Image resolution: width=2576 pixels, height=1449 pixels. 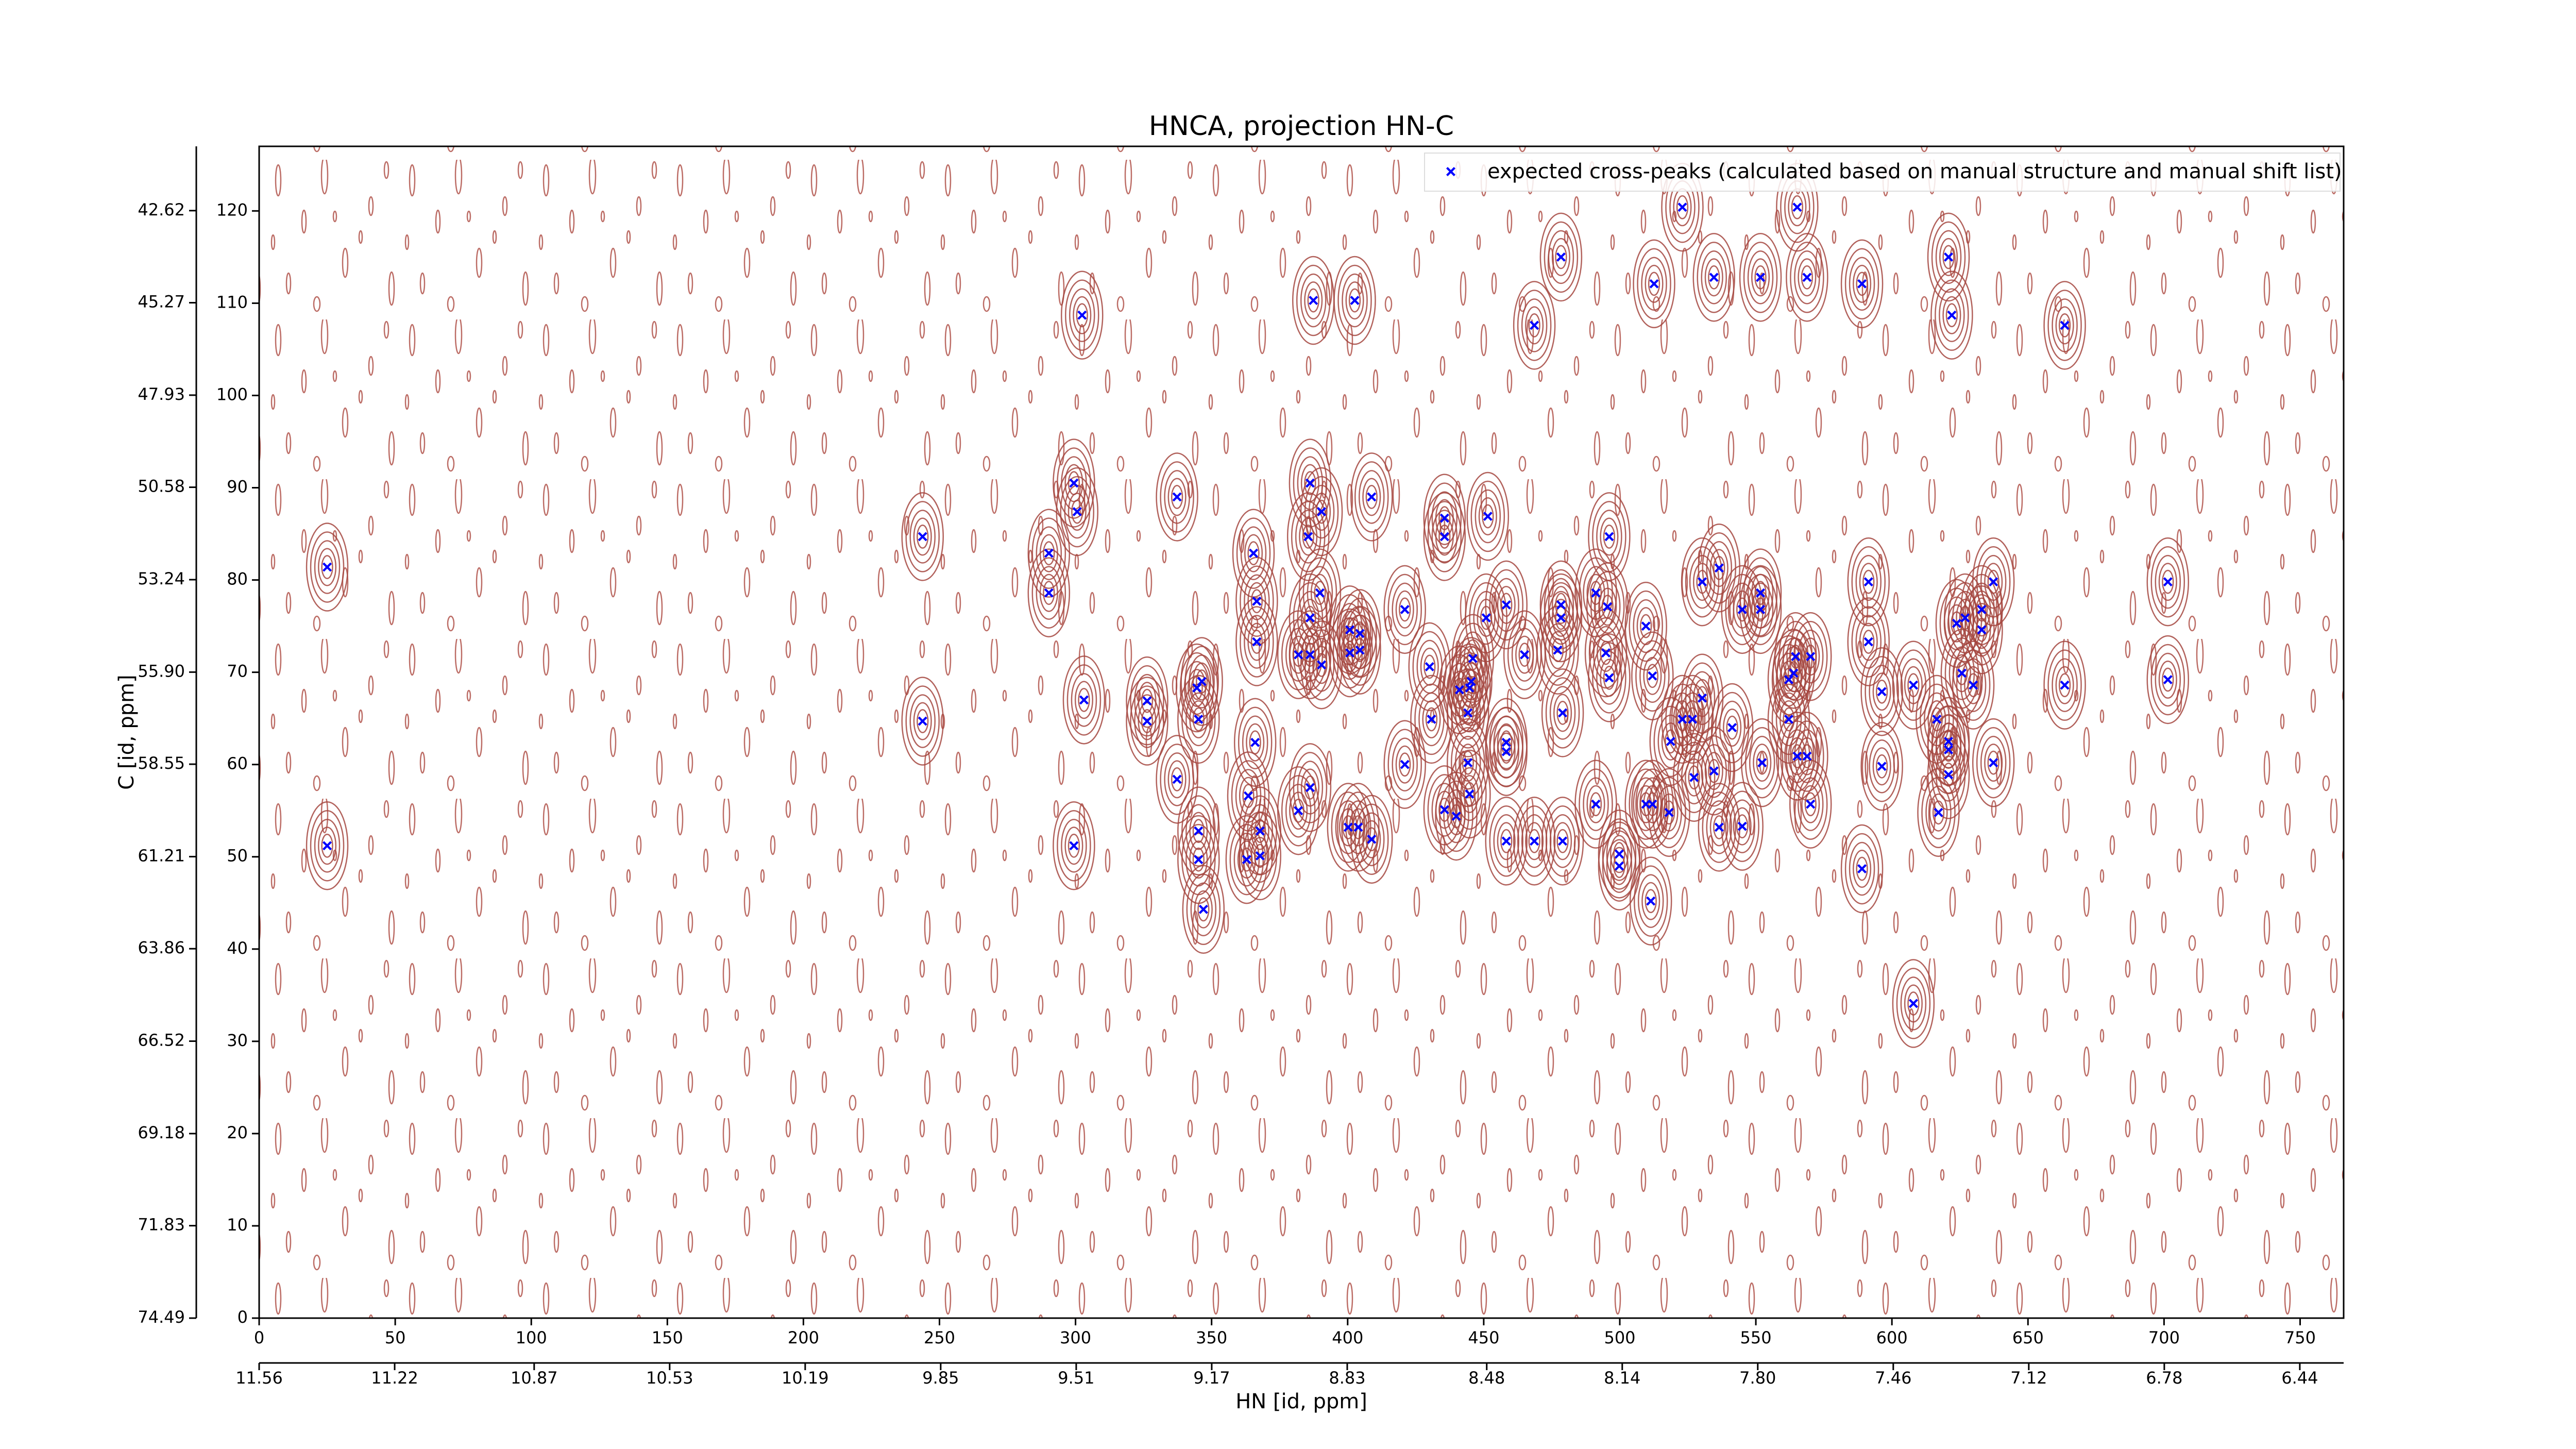 What do you see at coordinates (259, 1378) in the screenshot?
I see `x2-tick-label: 11.56` at bounding box center [259, 1378].